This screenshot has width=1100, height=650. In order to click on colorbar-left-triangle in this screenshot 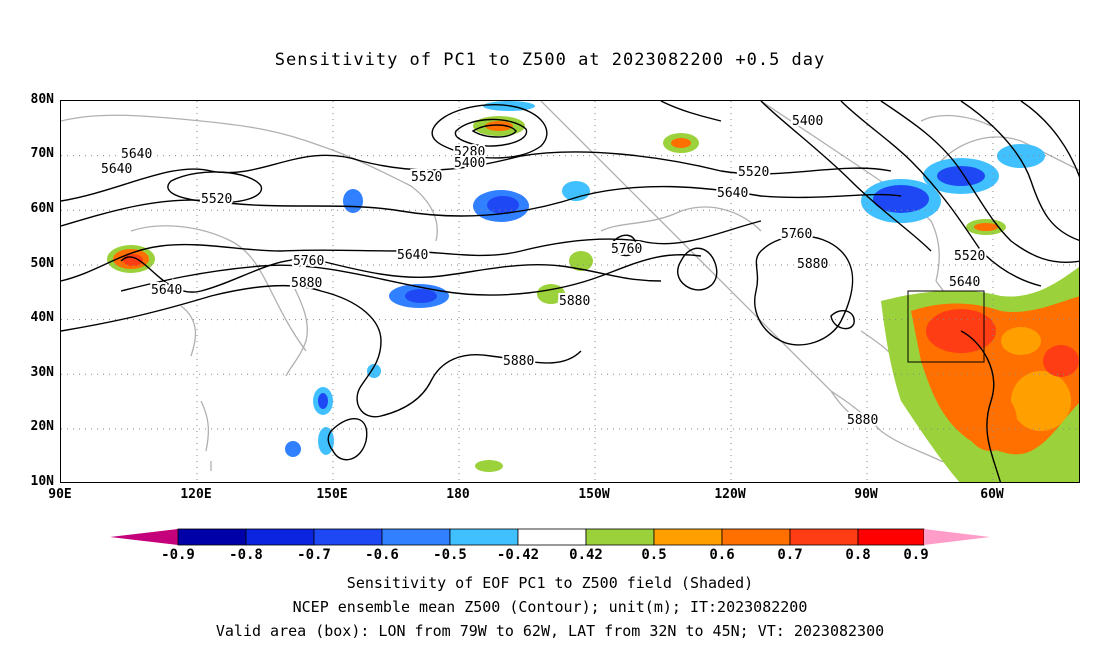, I will do `click(144, 537)`.